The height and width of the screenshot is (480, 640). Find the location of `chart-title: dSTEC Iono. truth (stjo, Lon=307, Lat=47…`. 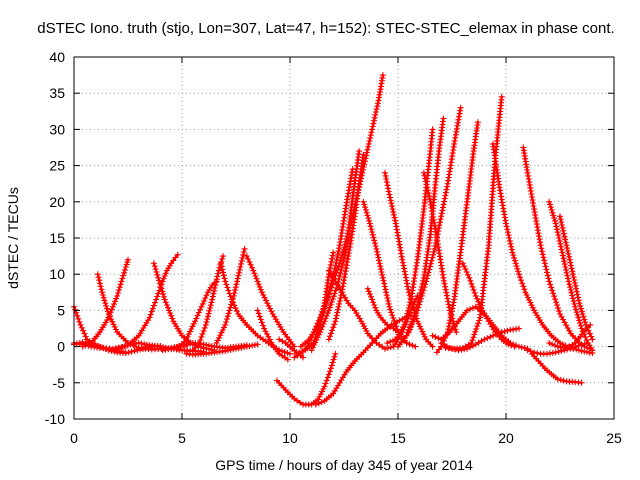

chart-title: dSTEC Iono. truth (stjo, Lon=307, Lat=47… is located at coordinates (325, 28).